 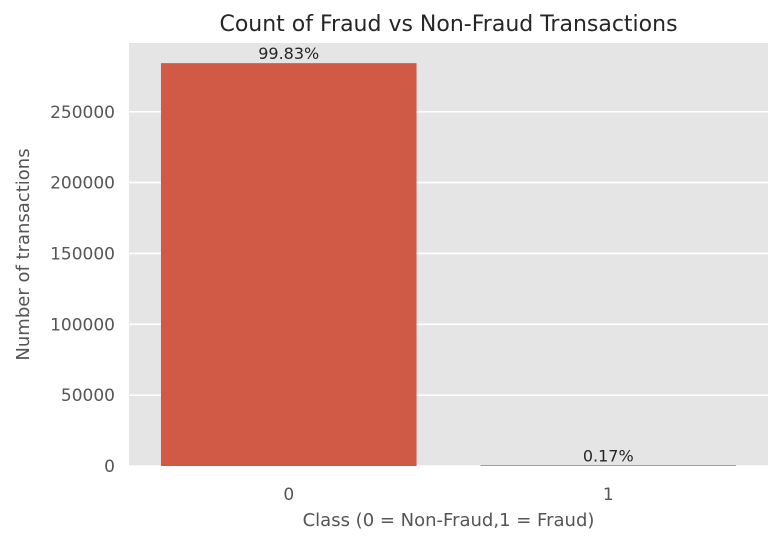 I want to click on data-label: 99.83%, so click(x=288, y=53).